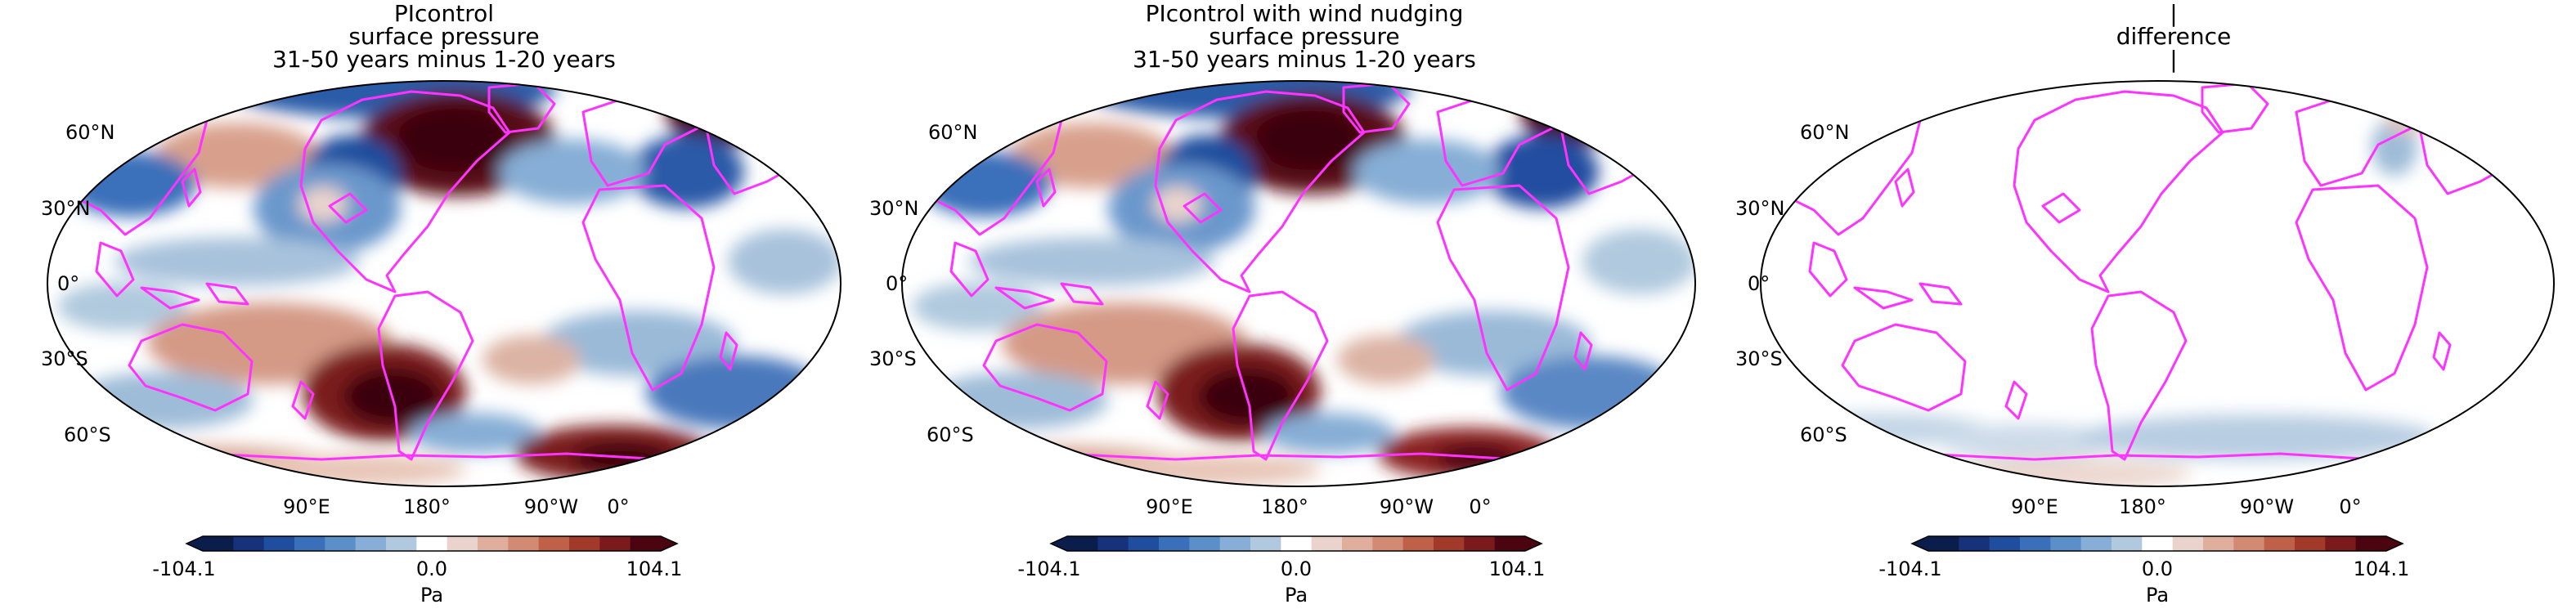 The width and height of the screenshot is (2576, 609). What do you see at coordinates (2173, 59) in the screenshot?
I see `panel-title-line-3: |` at bounding box center [2173, 59].